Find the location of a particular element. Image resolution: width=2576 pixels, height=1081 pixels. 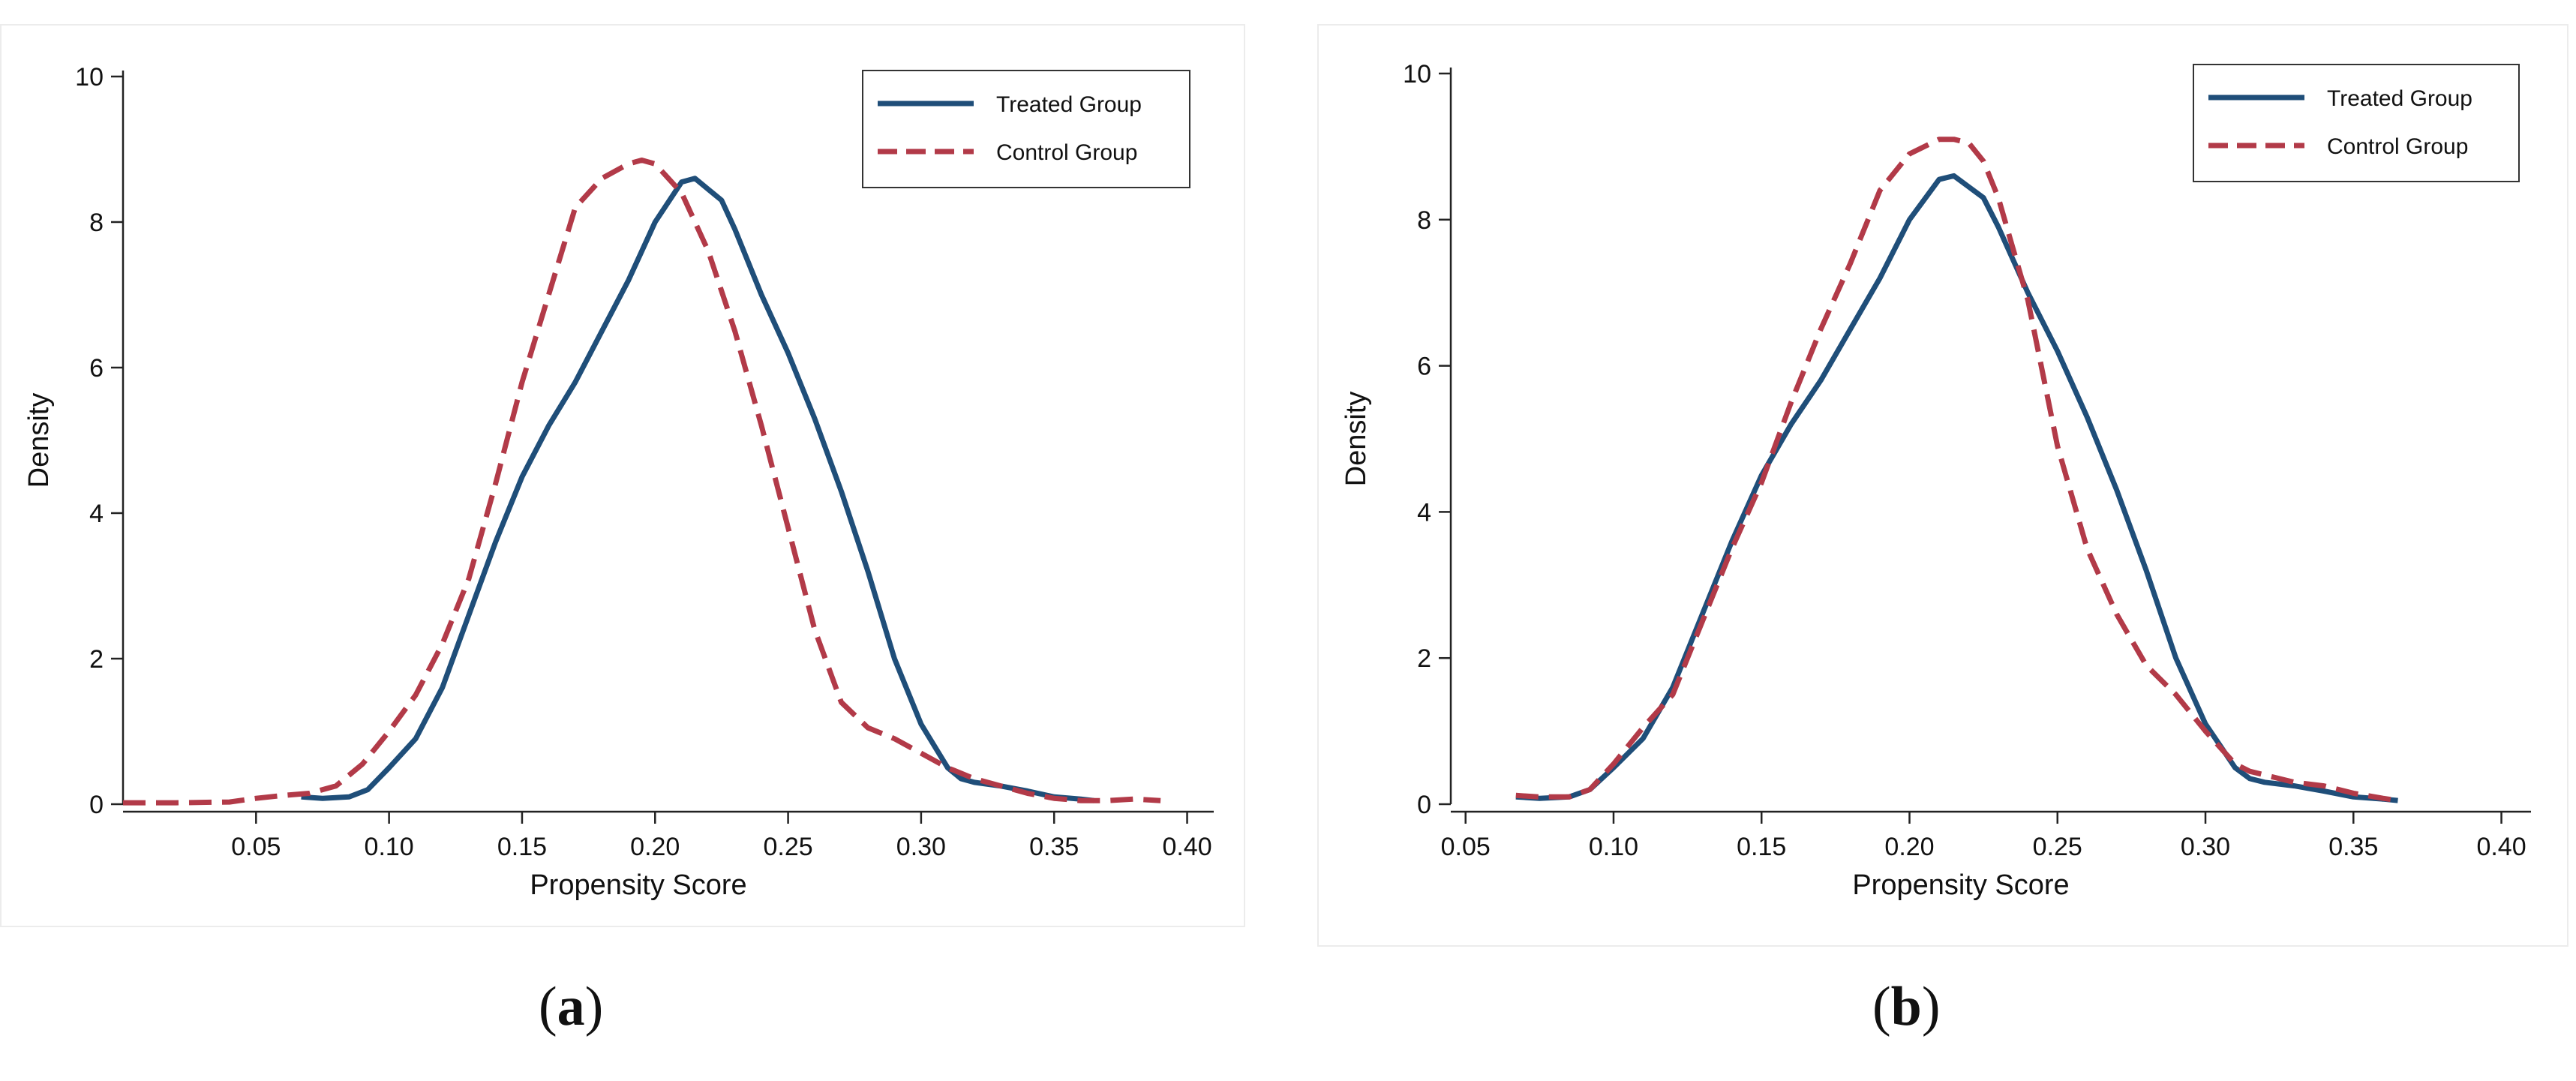

panel-caption-b: (b) is located at coordinates (1906, 1006).